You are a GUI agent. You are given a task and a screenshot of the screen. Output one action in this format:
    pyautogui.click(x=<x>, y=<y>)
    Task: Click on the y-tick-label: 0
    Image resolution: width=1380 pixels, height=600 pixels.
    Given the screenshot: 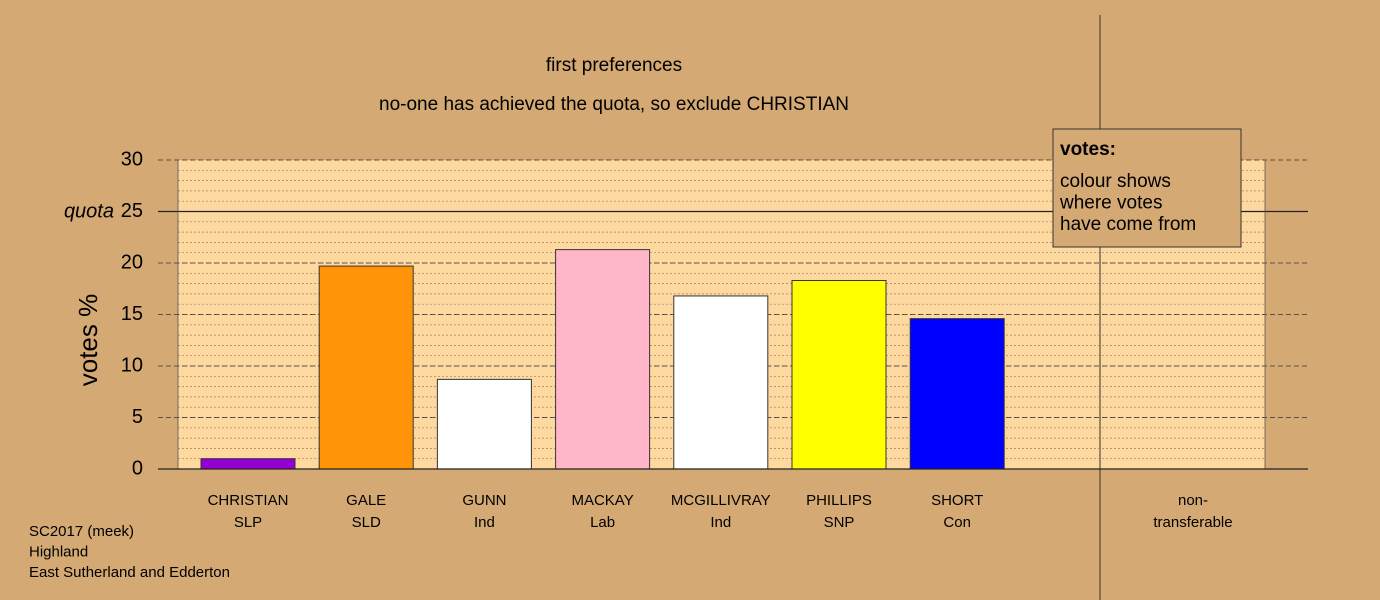 What is the action you would take?
    pyautogui.click(x=137, y=468)
    